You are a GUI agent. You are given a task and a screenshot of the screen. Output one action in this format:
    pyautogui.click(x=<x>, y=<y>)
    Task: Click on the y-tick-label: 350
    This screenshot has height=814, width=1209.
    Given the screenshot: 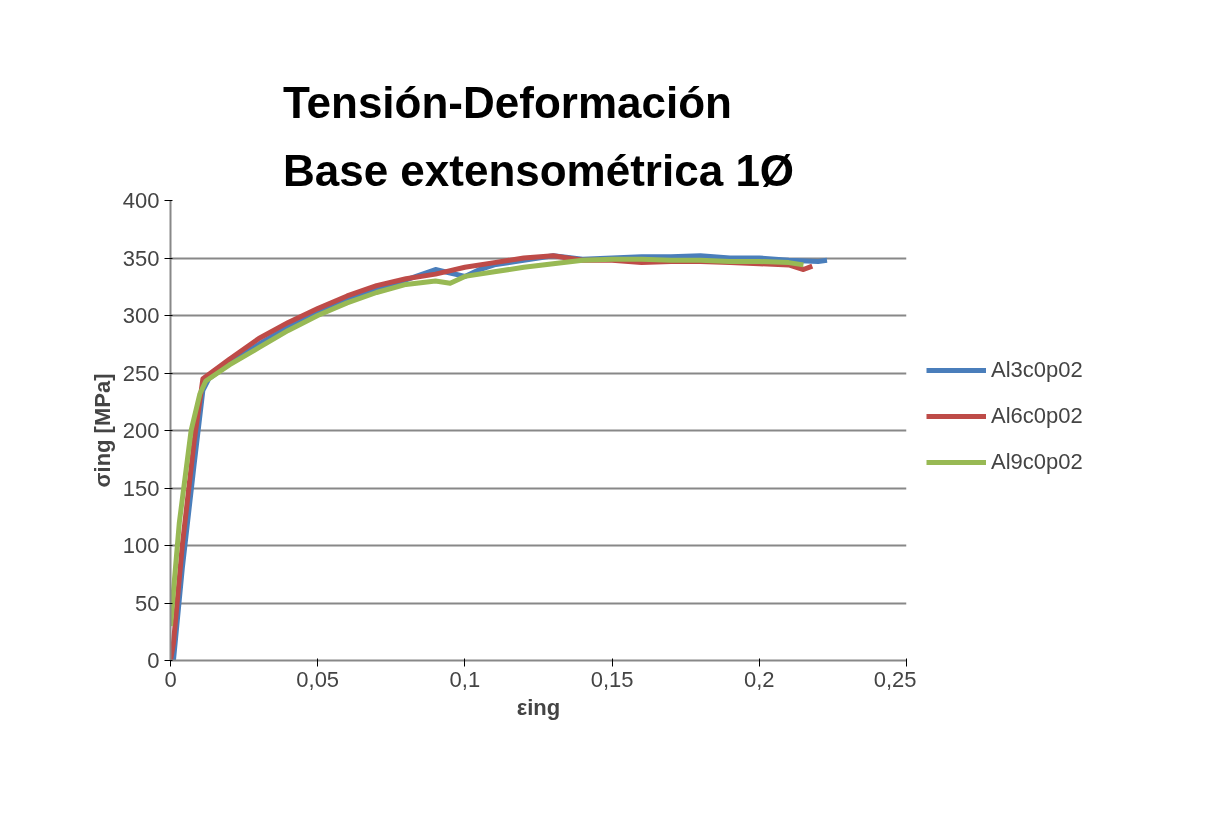 What is the action you would take?
    pyautogui.click(x=141, y=258)
    